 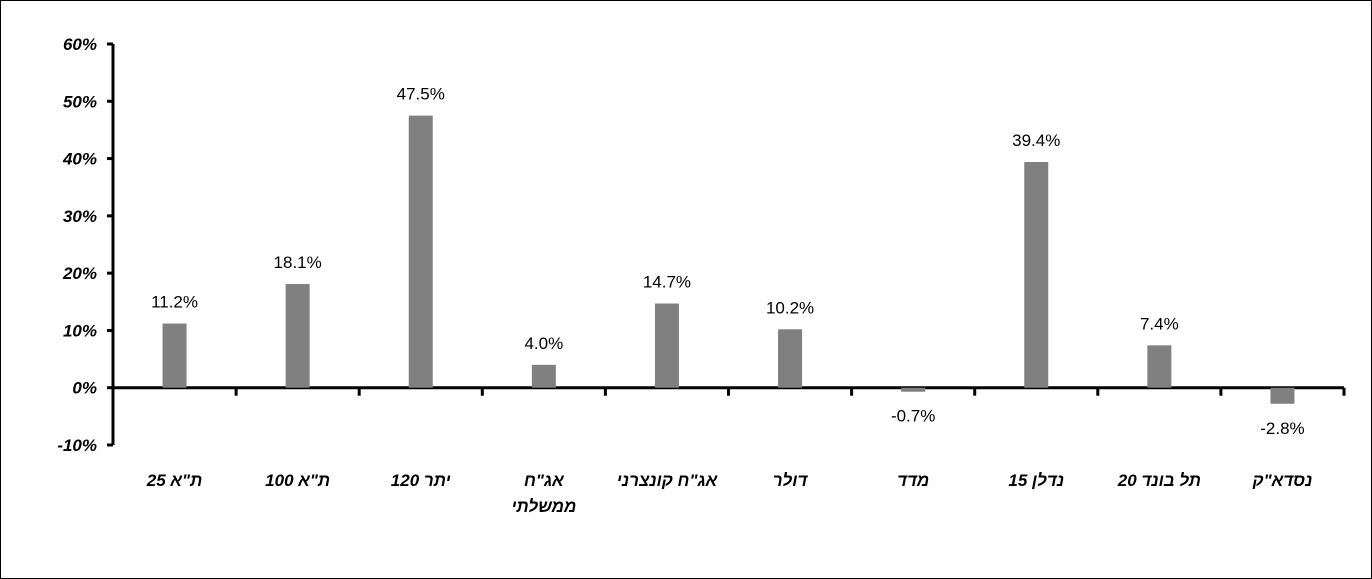 What do you see at coordinates (80, 330) in the screenshot?
I see `y-tick-label: 10%` at bounding box center [80, 330].